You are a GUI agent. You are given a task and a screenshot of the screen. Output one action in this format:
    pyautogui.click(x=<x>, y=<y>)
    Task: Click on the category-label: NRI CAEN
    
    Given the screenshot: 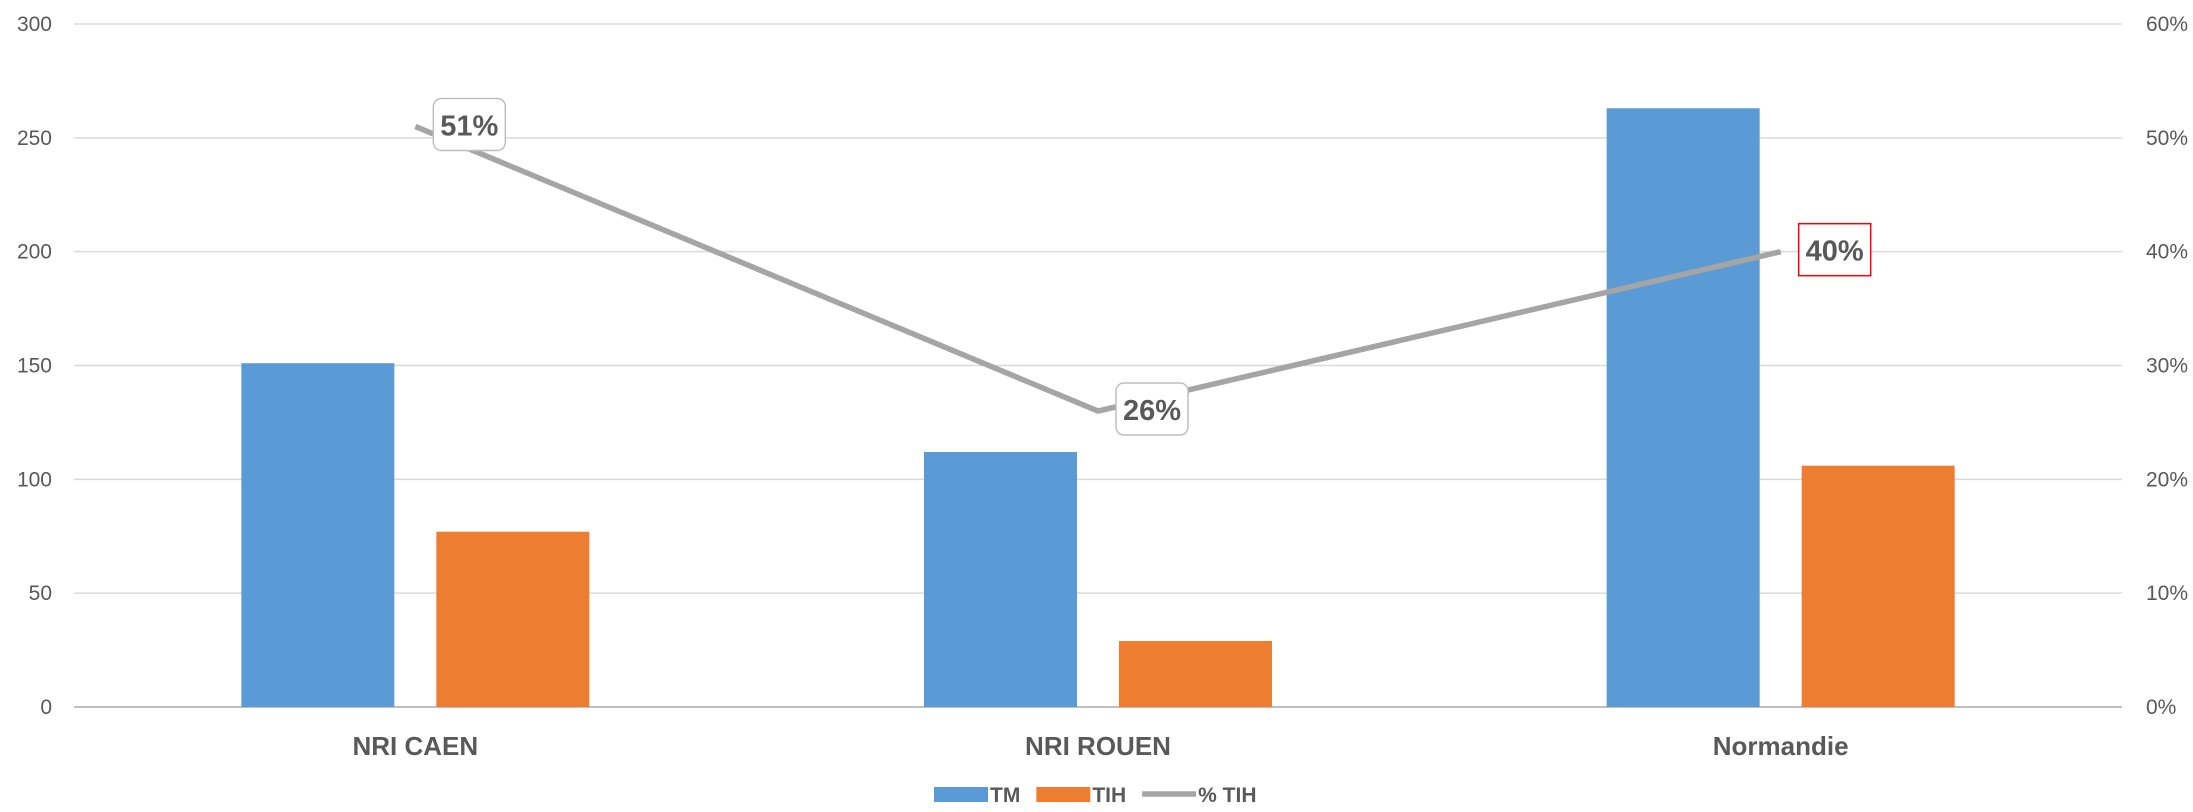 What is the action you would take?
    pyautogui.click(x=415, y=746)
    